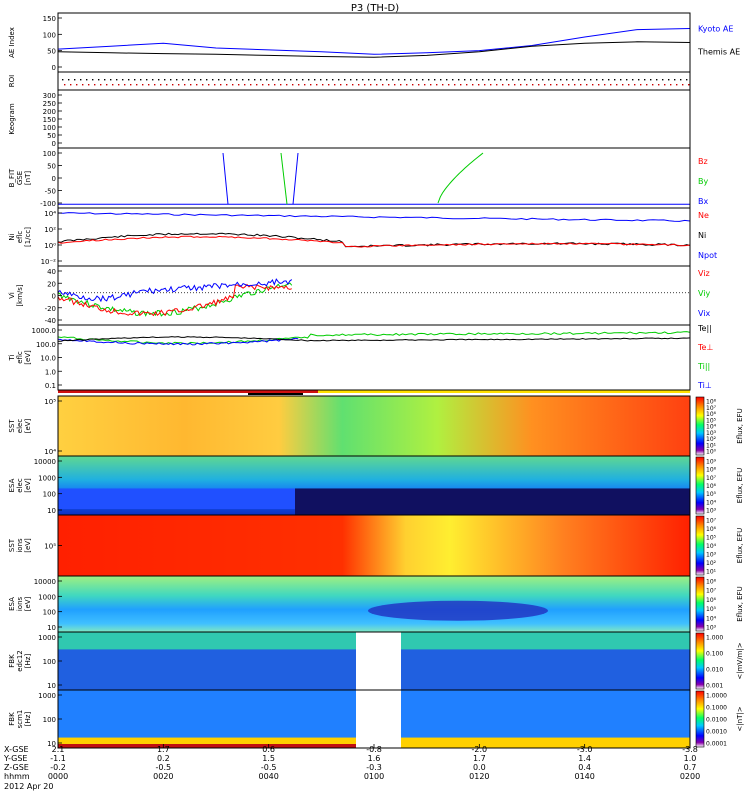  Describe the element at coordinates (711, 555) in the screenshot. I see `sst_i-cbar-tick: 10³` at that location.